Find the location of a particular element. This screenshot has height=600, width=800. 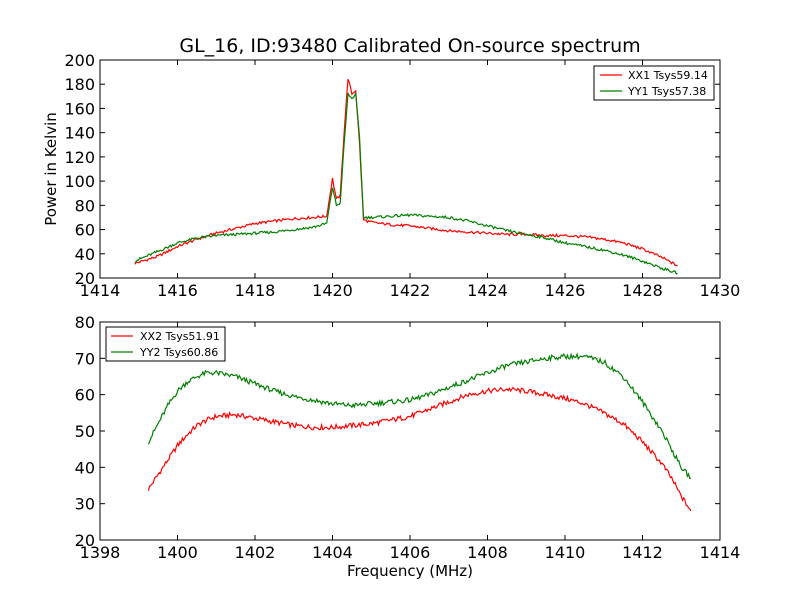

top-y-tick-label: 100 is located at coordinates (79, 181).